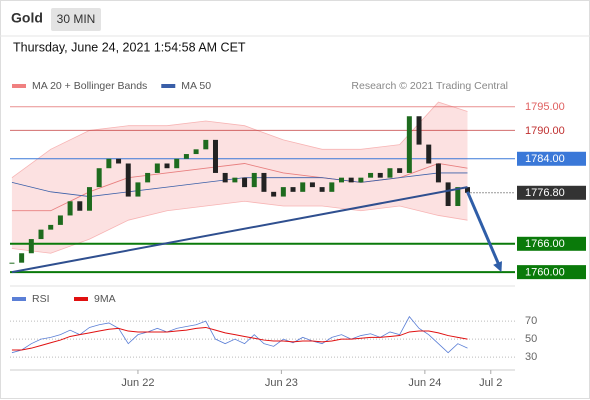 Image resolution: width=590 pixels, height=400 pixels. What do you see at coordinates (129, 47) in the screenshot?
I see `subtitle: Thursday, June 24, 2021 1:54:58 AM CET` at bounding box center [129, 47].